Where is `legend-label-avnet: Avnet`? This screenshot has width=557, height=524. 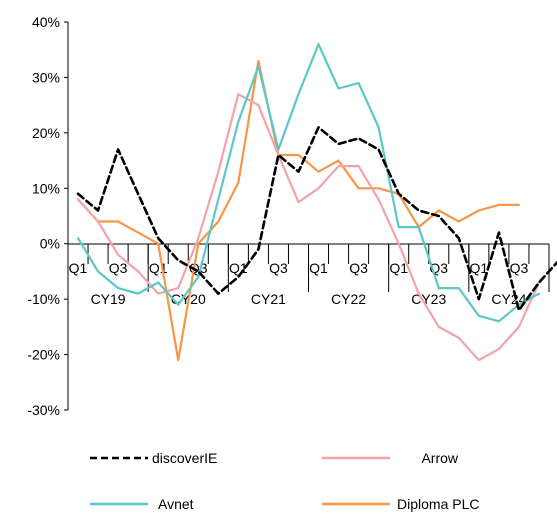
legend-label-avnet: Avnet is located at coordinates (176, 504).